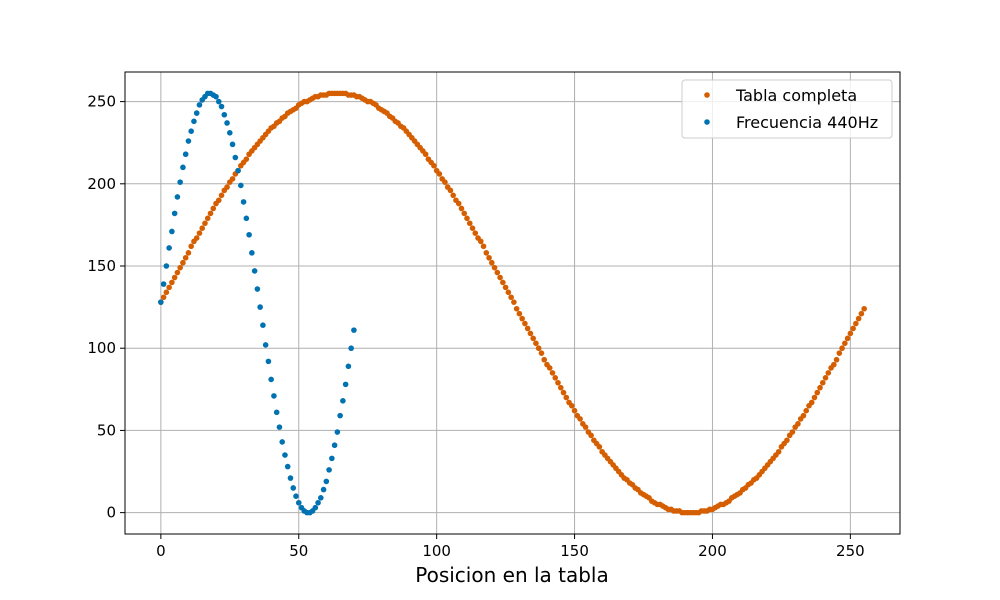 The image size is (1000, 600). Describe the element at coordinates (574, 551) in the screenshot. I see `x-tick-label: 150` at that location.